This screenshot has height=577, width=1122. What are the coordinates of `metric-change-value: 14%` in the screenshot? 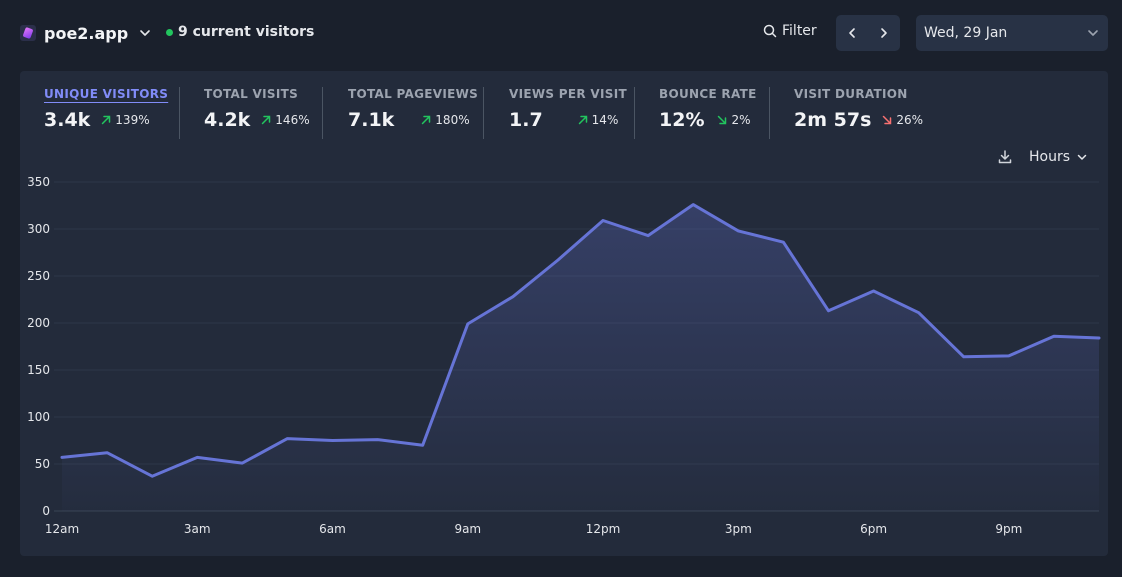 It's located at (605, 120).